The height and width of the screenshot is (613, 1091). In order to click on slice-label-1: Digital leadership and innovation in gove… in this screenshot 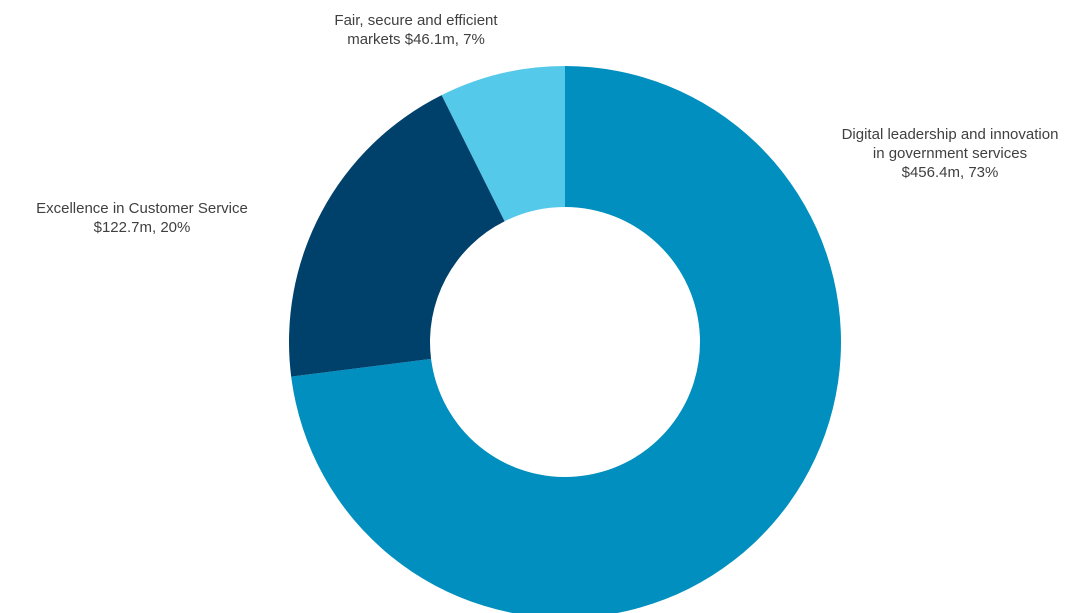, I will do `click(950, 153)`.